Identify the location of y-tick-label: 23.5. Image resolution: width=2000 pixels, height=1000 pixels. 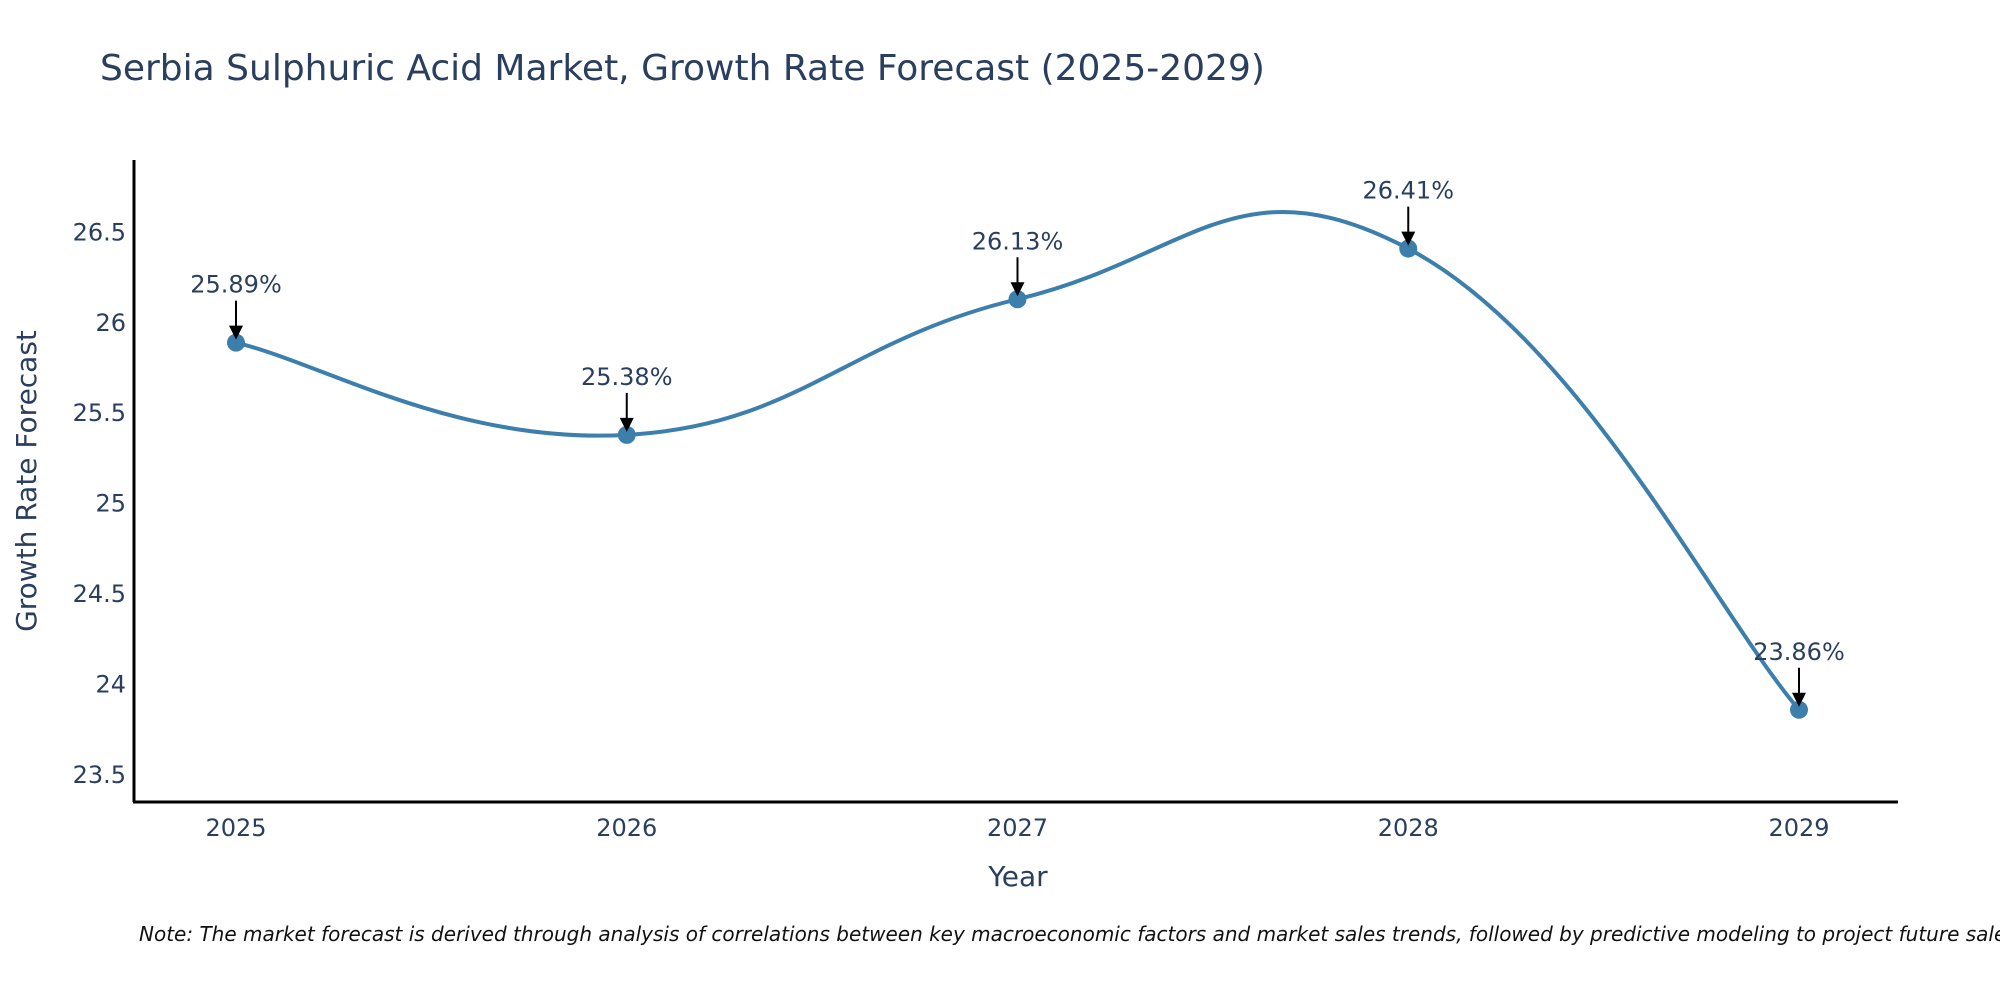
(99, 775).